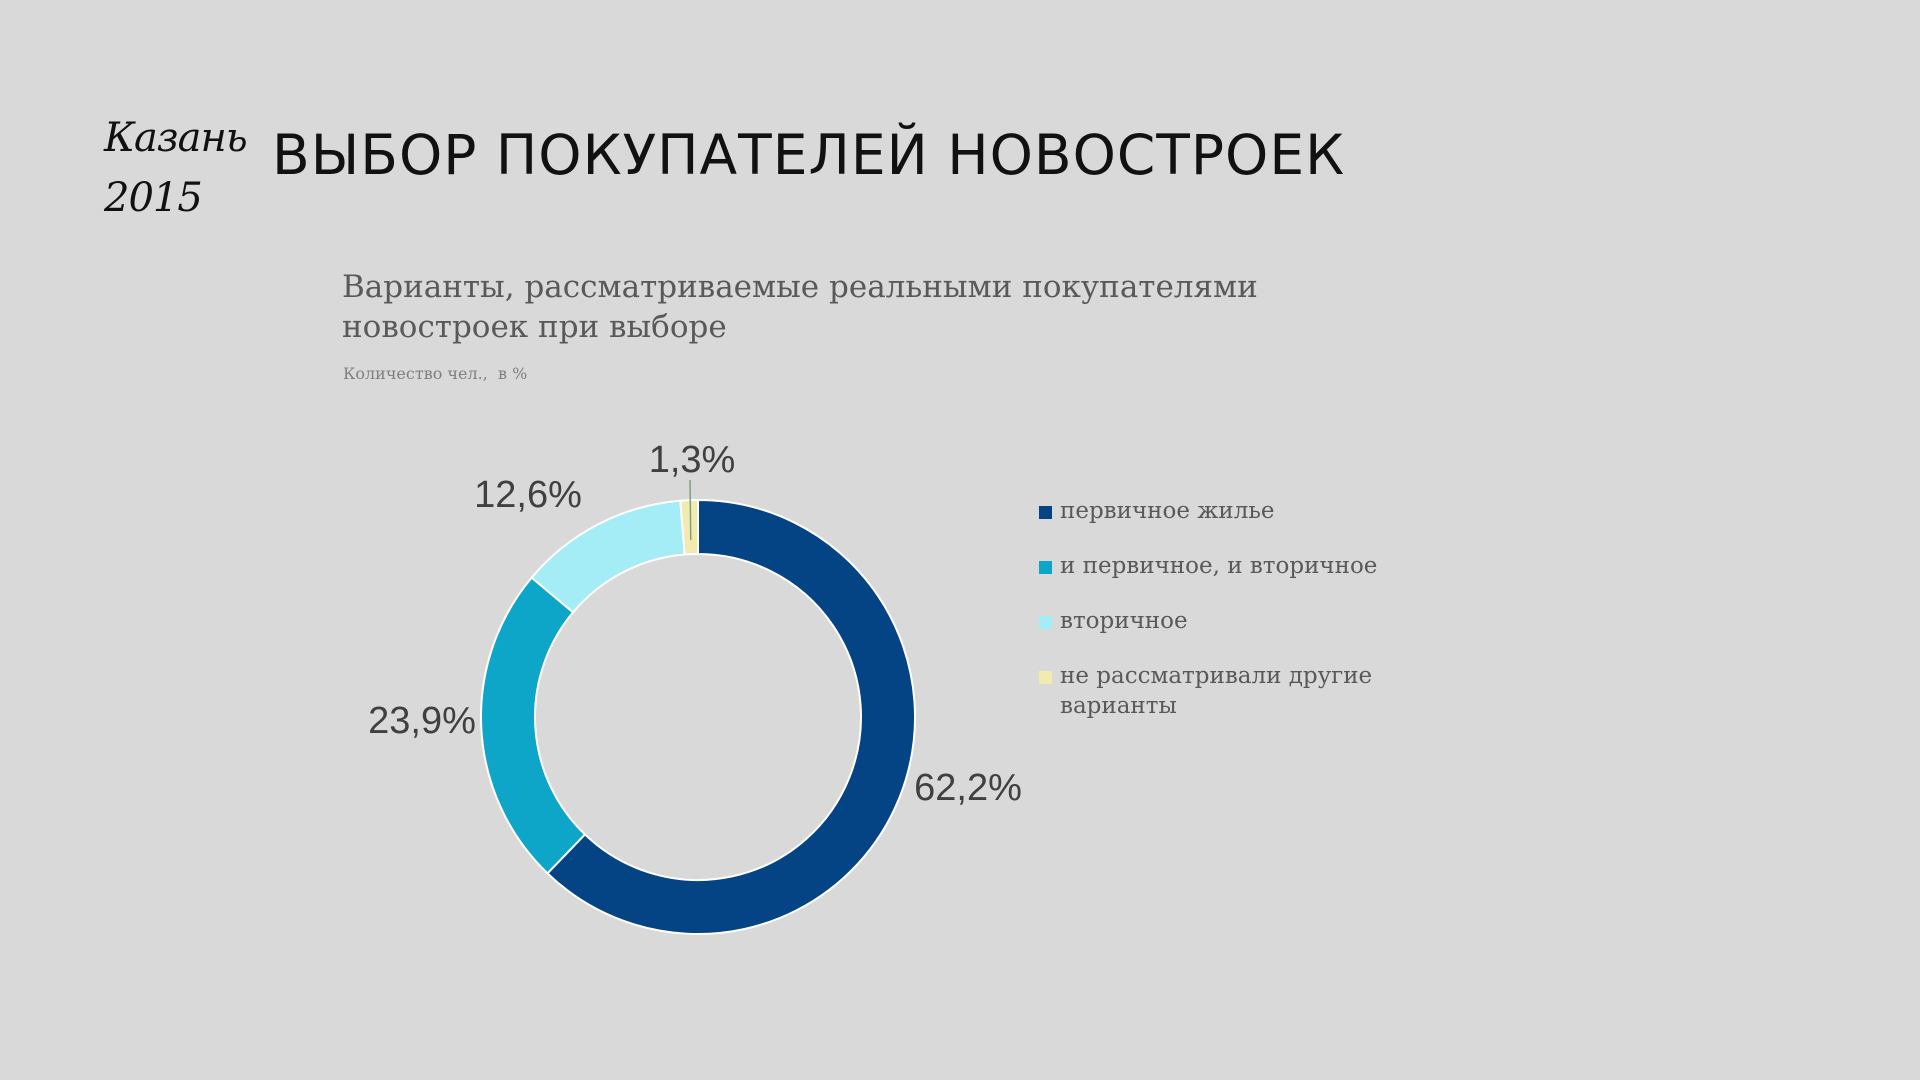  I want to click on city-year-tag: Казань 2015, so click(176, 168).